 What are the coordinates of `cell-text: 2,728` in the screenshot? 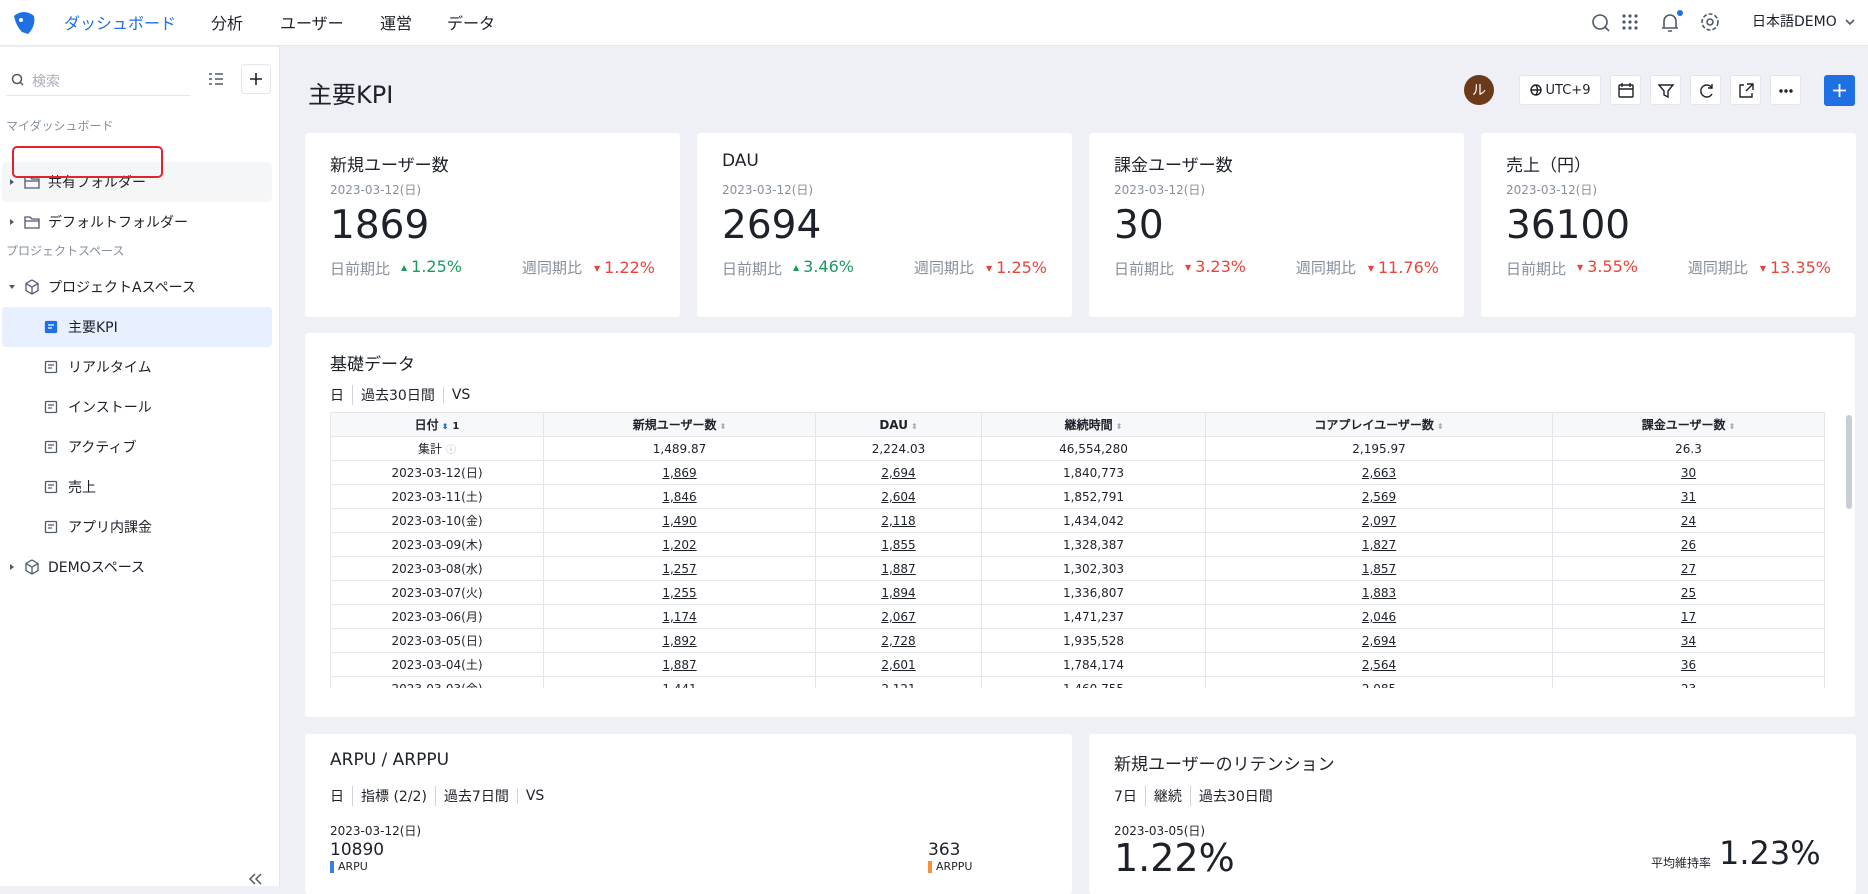 It's located at (898, 640).